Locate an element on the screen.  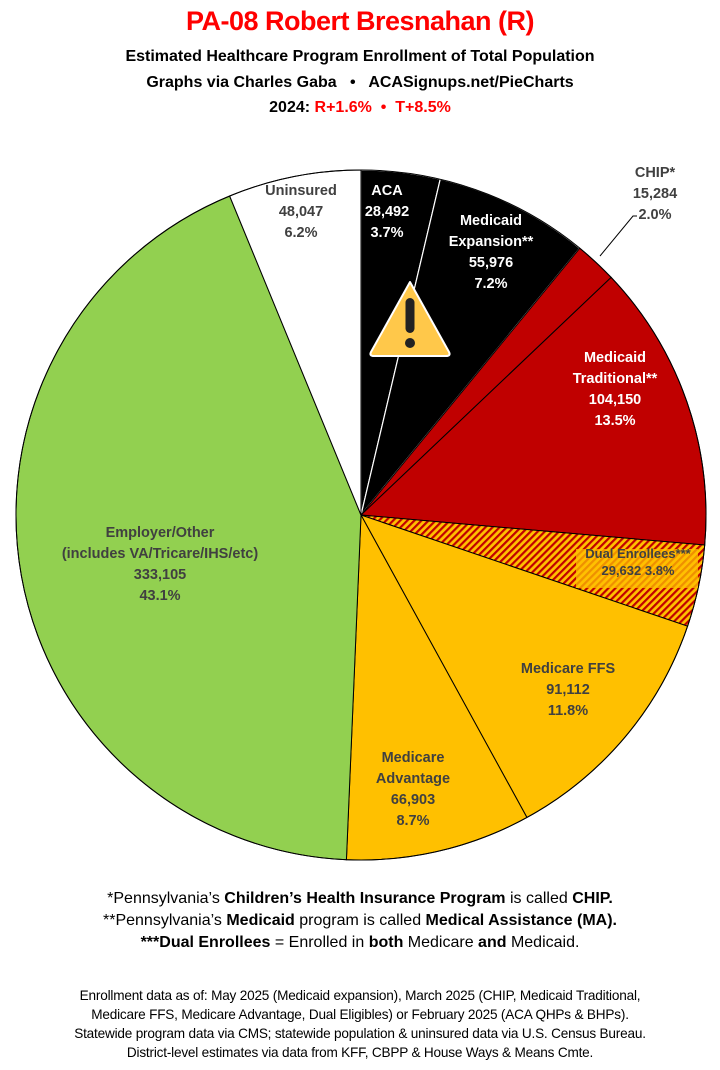
fn-text: = Enrolled in is located at coordinates (319, 942).